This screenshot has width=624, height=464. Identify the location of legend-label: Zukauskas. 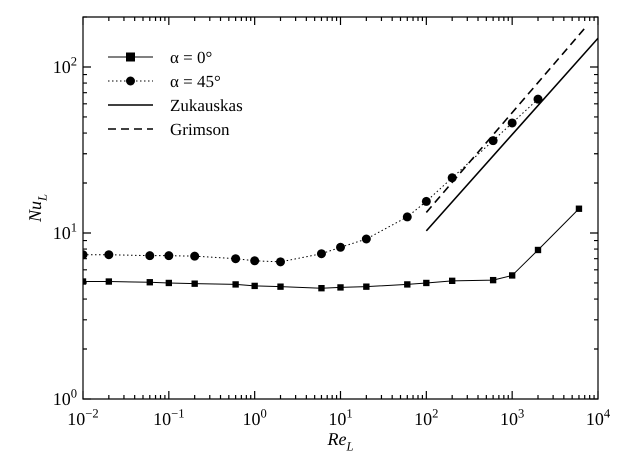
(206, 105).